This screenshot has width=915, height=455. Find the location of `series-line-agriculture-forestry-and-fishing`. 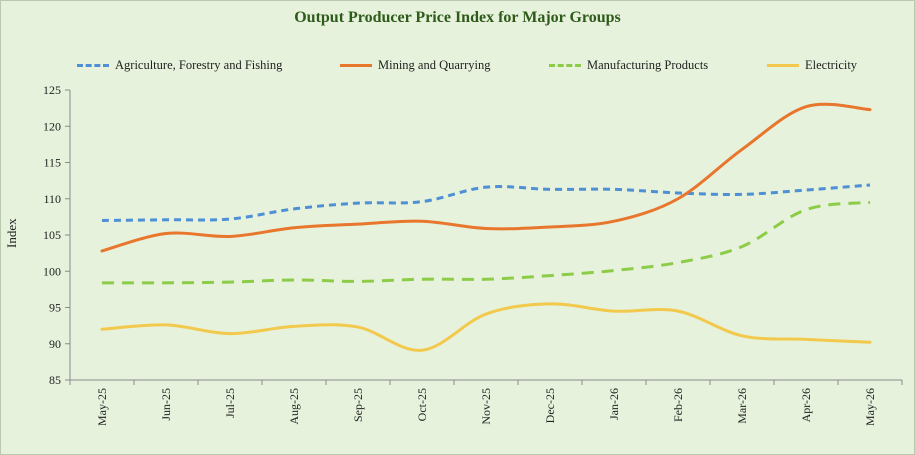

series-line-agriculture-forestry-and-fishing is located at coordinates (486, 202).